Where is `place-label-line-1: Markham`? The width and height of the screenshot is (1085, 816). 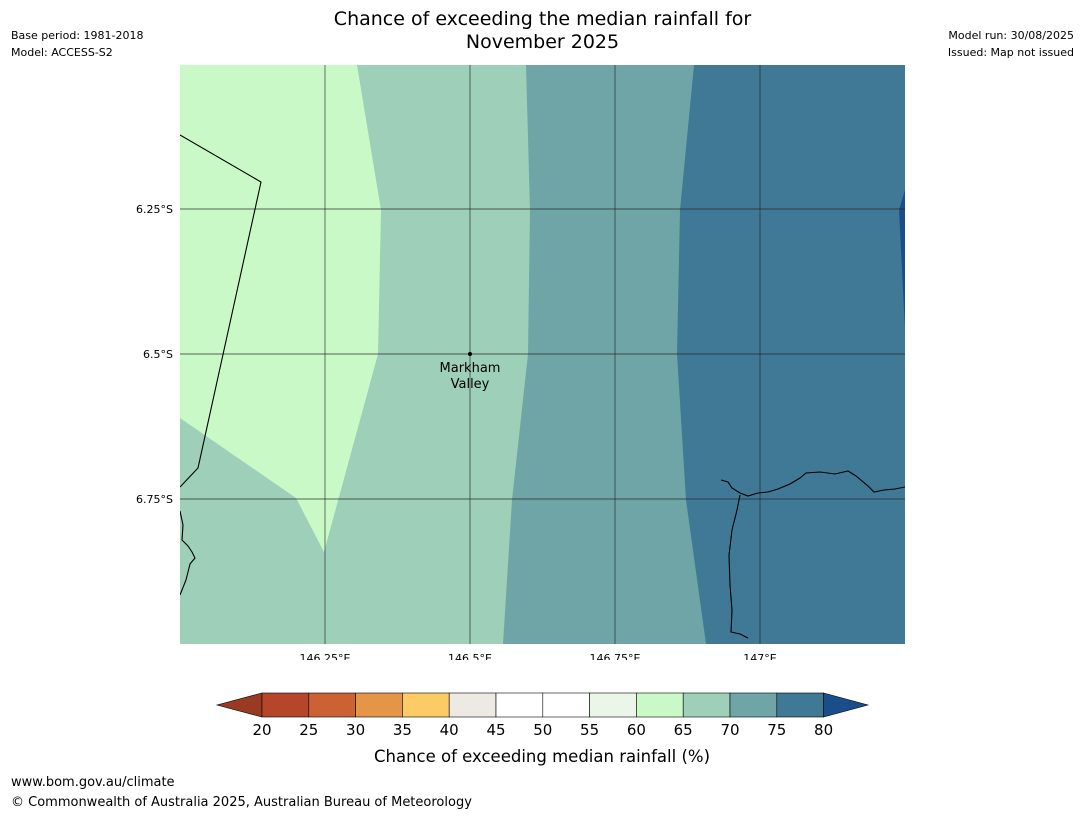 place-label-line-1: Markham is located at coordinates (470, 368).